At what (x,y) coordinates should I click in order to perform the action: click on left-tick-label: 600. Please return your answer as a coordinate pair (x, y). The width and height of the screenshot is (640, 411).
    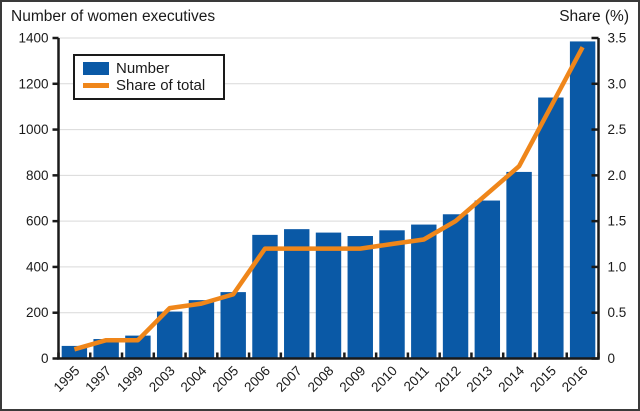
    Looking at the image, I should click on (37, 221).